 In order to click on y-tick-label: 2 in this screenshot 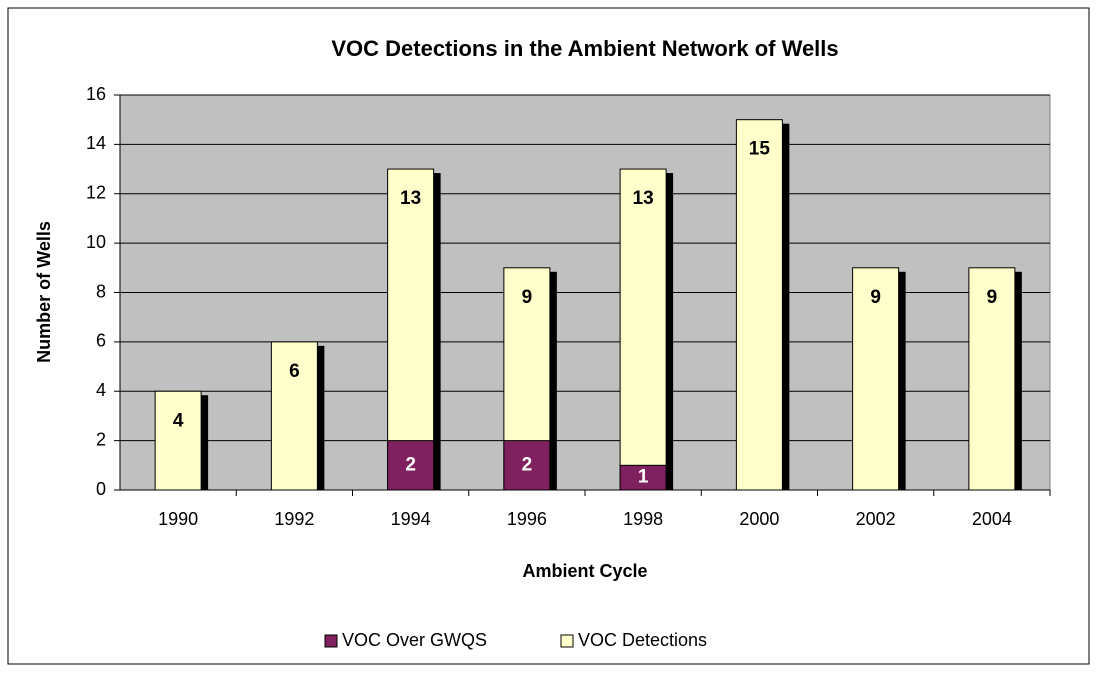, I will do `click(101, 439)`.